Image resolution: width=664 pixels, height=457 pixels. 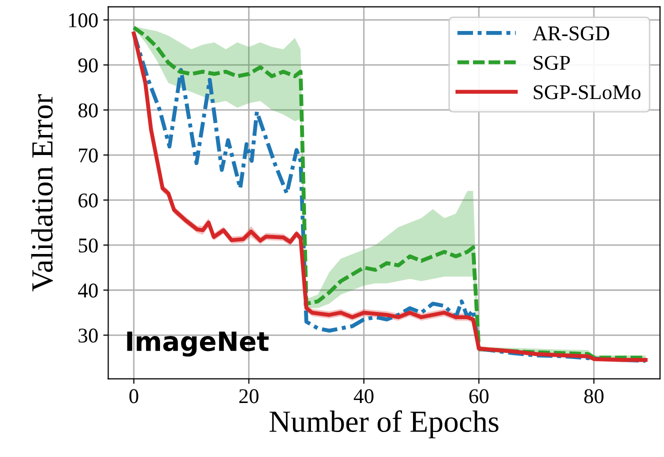 I want to click on legend-label: SGP, so click(x=552, y=63).